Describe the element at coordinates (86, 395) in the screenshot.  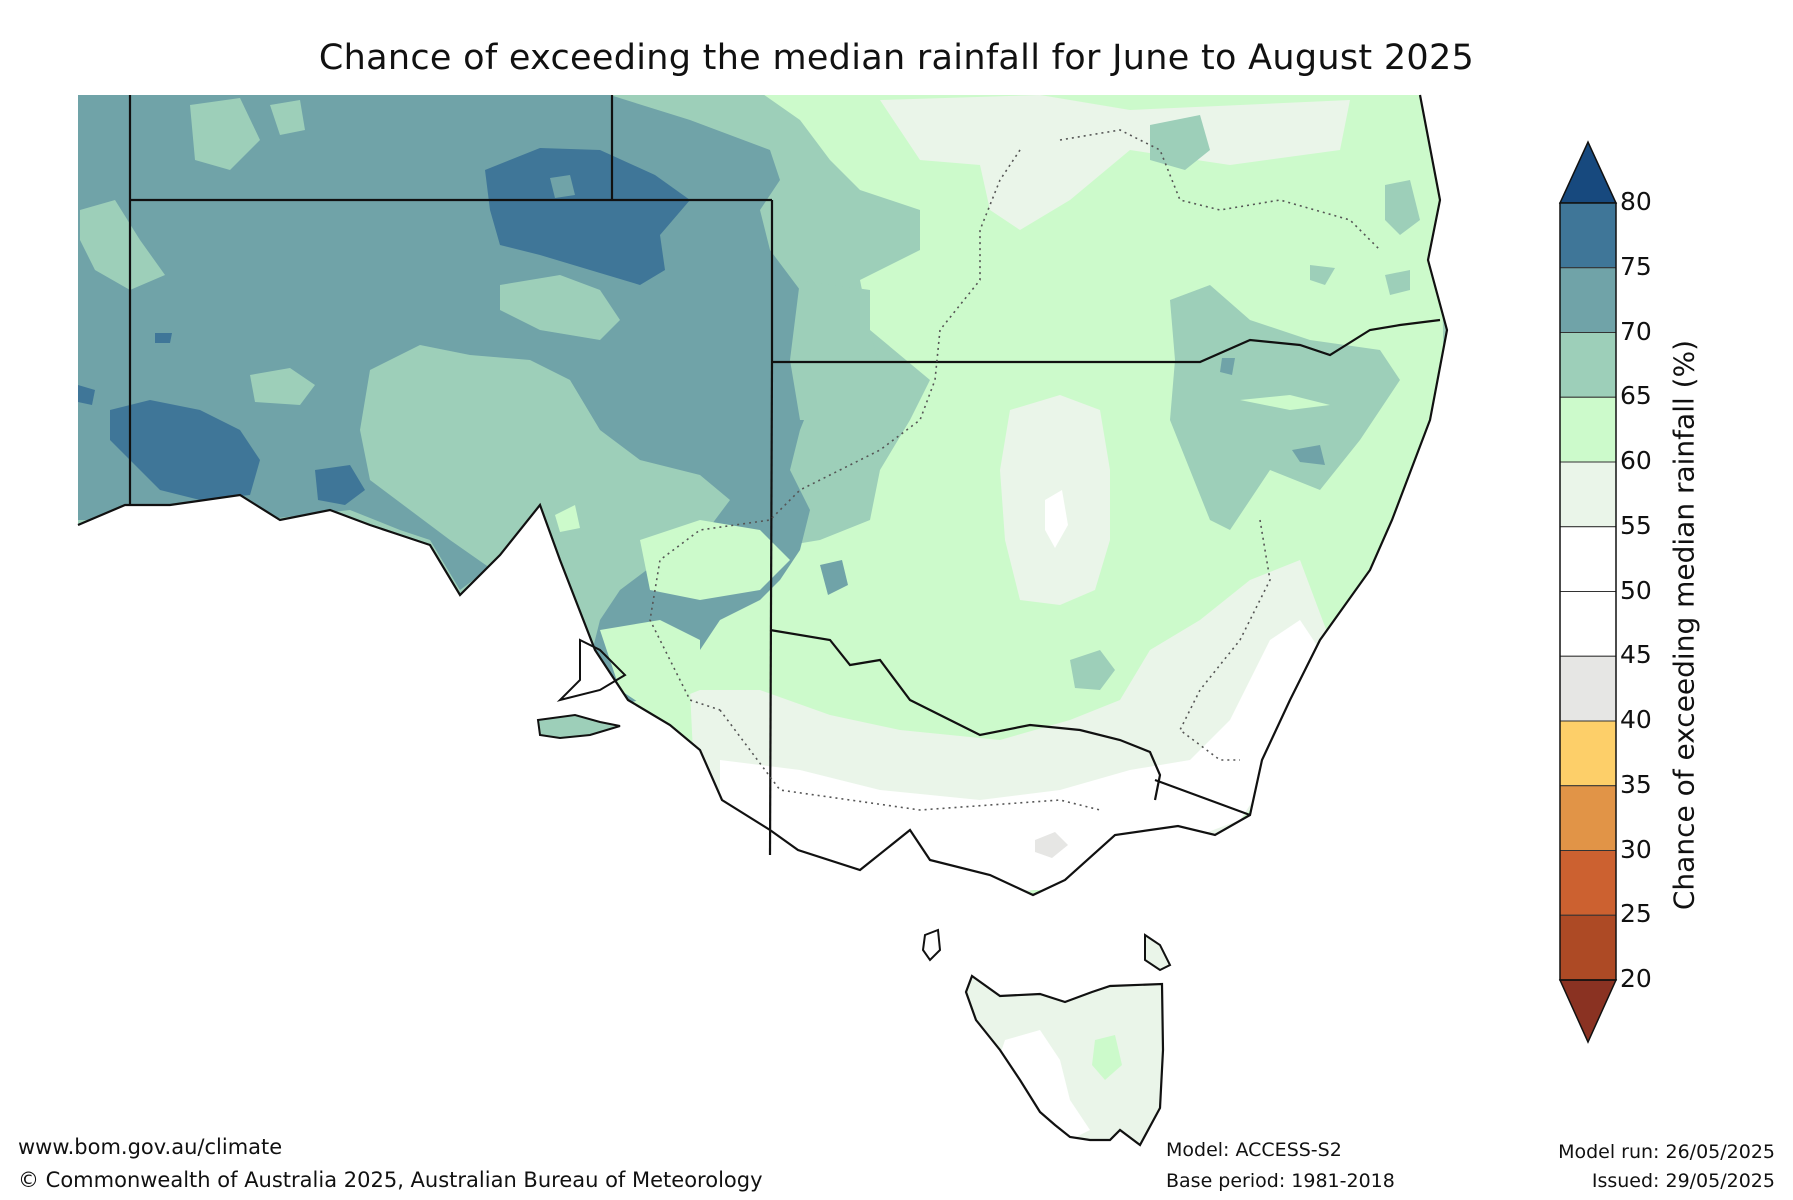
I see `band-75-80-wa-edge` at that location.